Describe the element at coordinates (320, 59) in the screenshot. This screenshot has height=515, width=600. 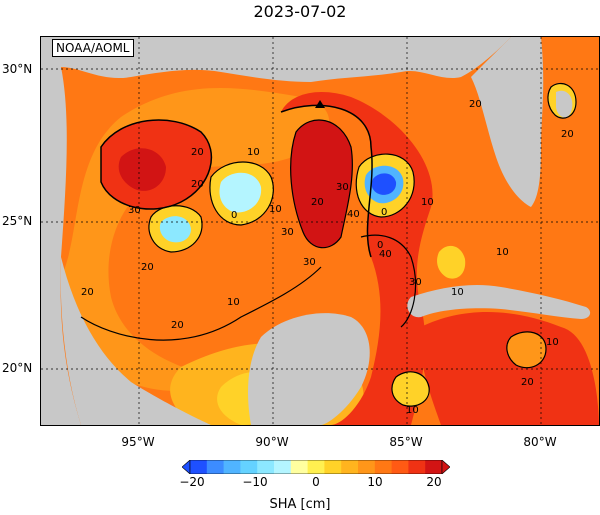
I see `us-gulf-coast` at that location.